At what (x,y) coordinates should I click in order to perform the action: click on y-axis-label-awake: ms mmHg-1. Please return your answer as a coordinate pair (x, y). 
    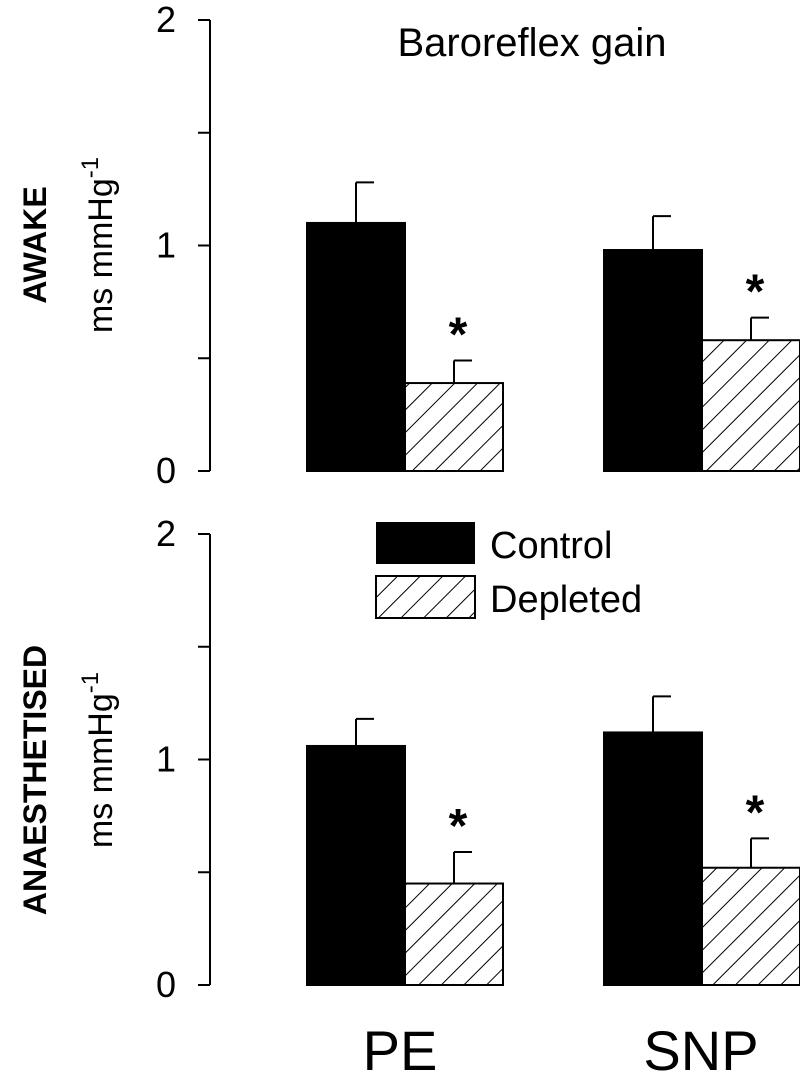
    Looking at the image, I should click on (98, 245).